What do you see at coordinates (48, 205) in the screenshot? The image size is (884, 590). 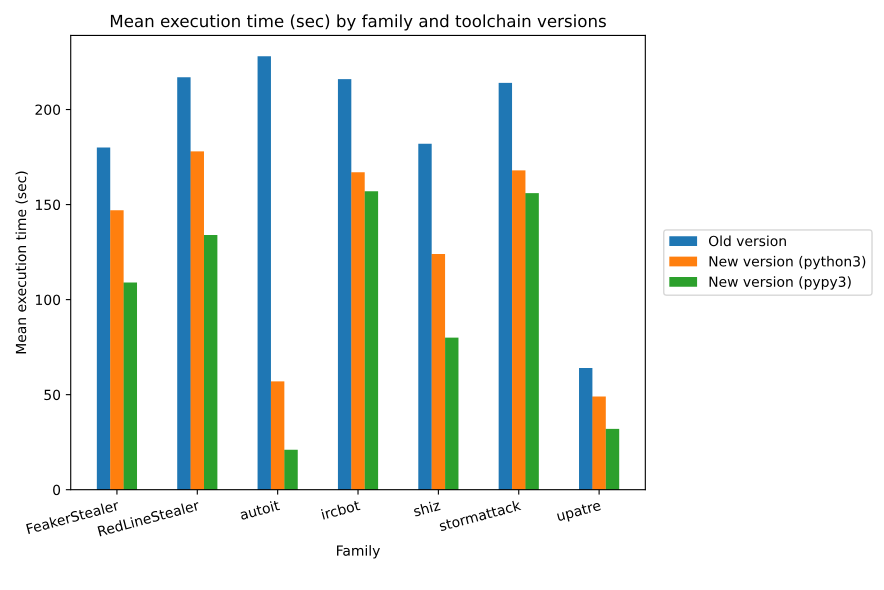 I see `y-tick-label: 150` at bounding box center [48, 205].